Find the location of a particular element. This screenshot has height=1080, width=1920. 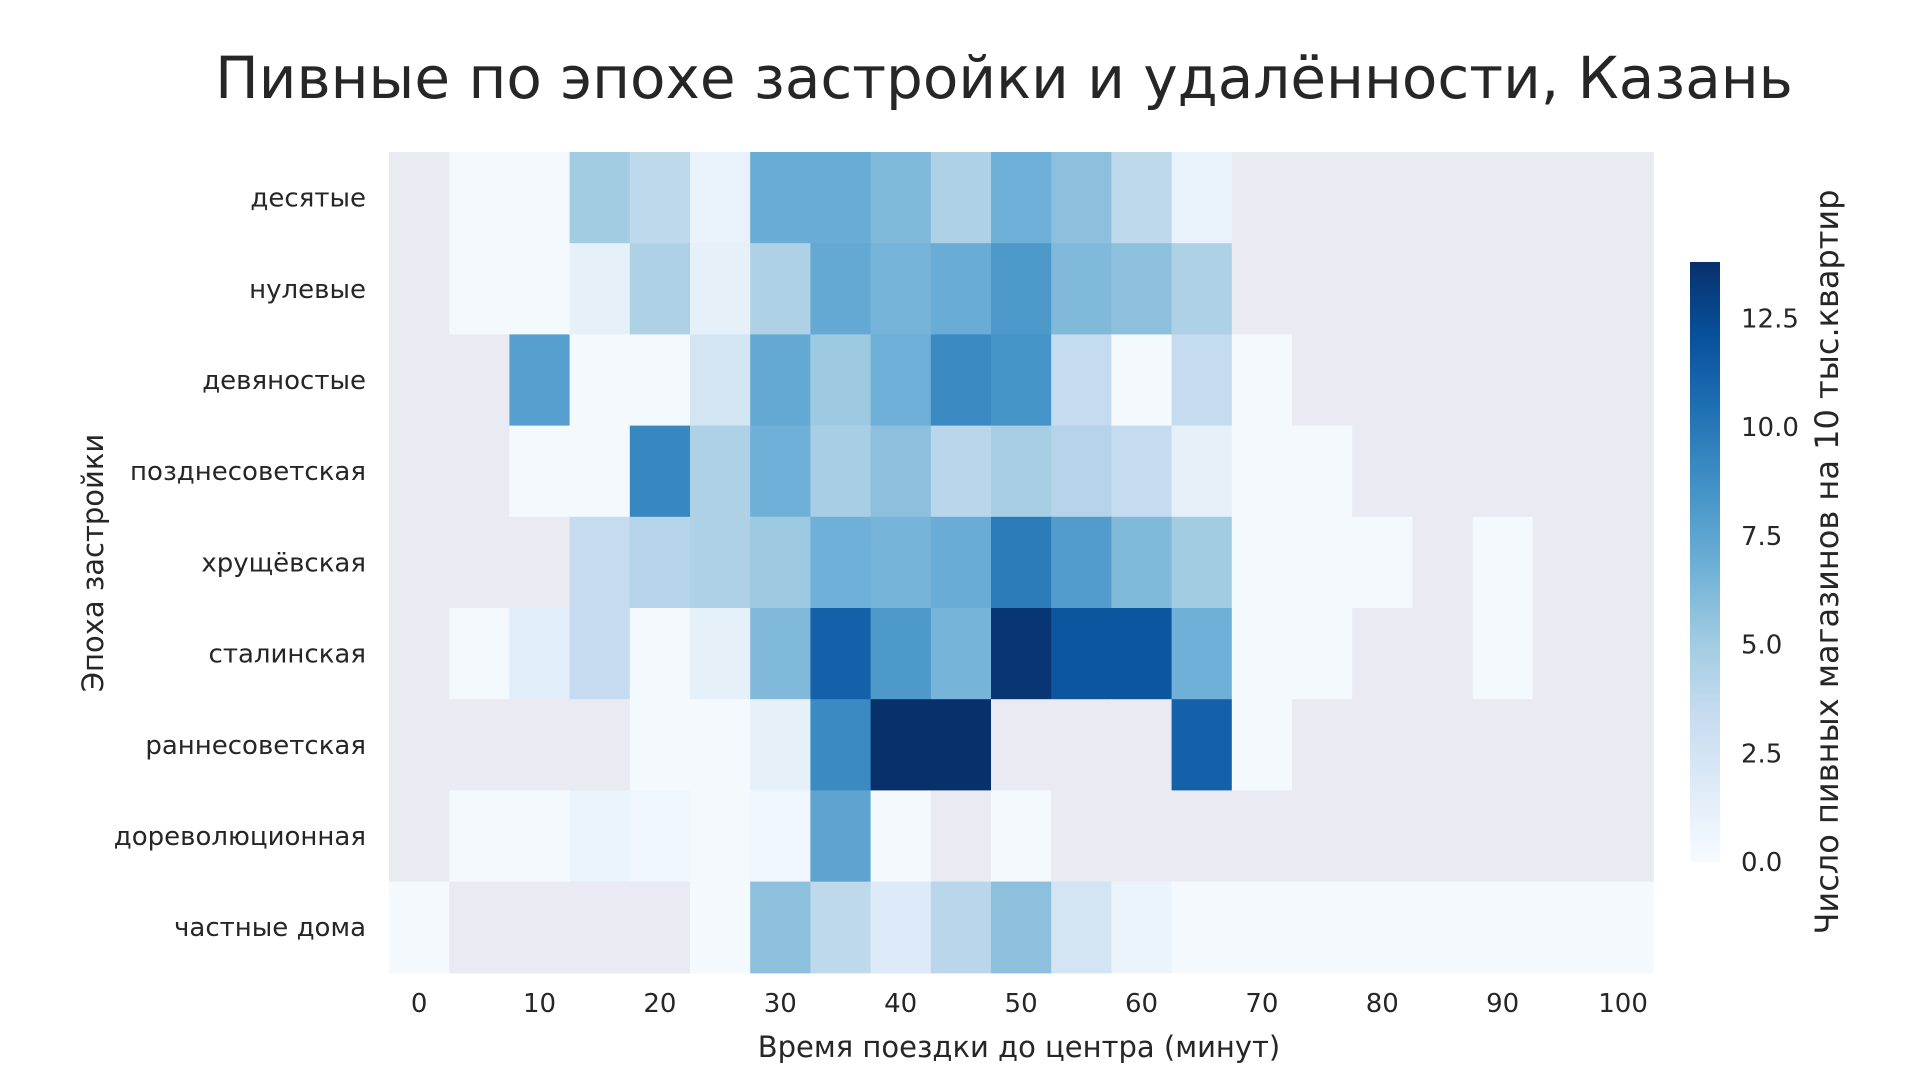

x-tick-label: 60 is located at coordinates (1141, 1004).